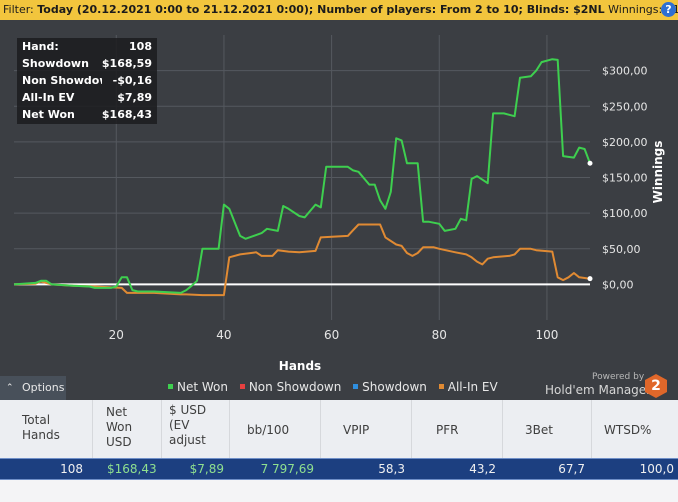 The image size is (678, 502). I want to click on col-label: WTSD%, so click(628, 430).